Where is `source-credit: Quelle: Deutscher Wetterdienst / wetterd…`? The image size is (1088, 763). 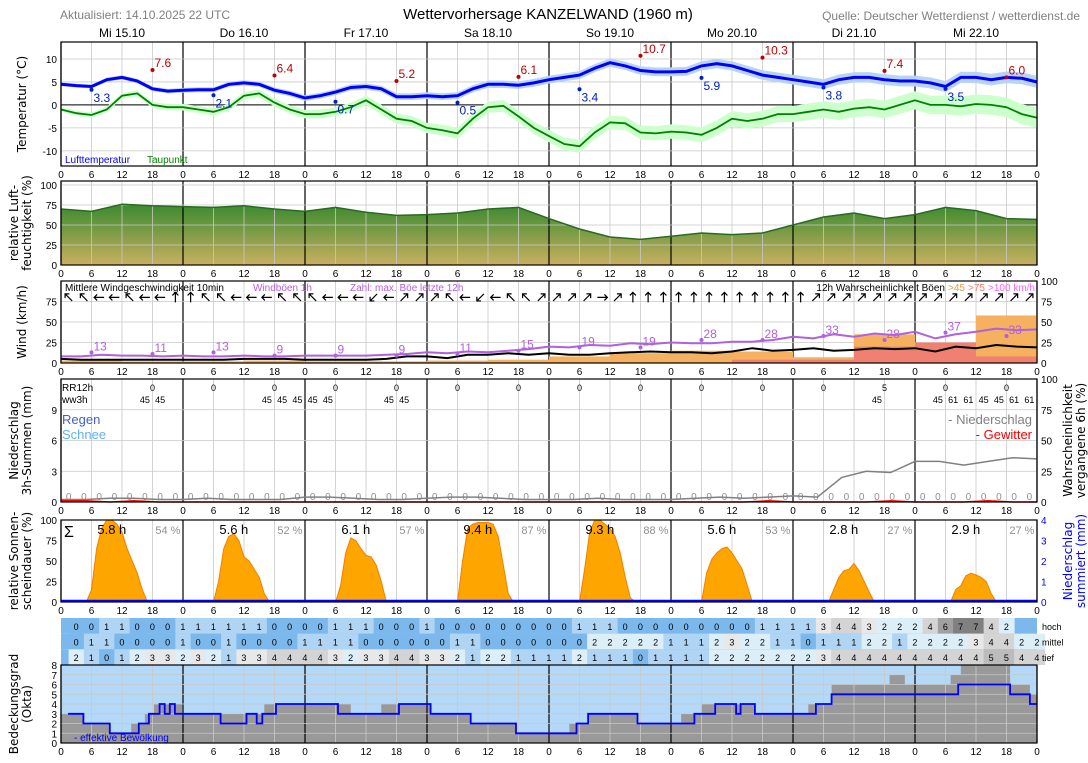
source-credit: Quelle: Deutscher Wetterdienst / wetterd… is located at coordinates (951, 16).